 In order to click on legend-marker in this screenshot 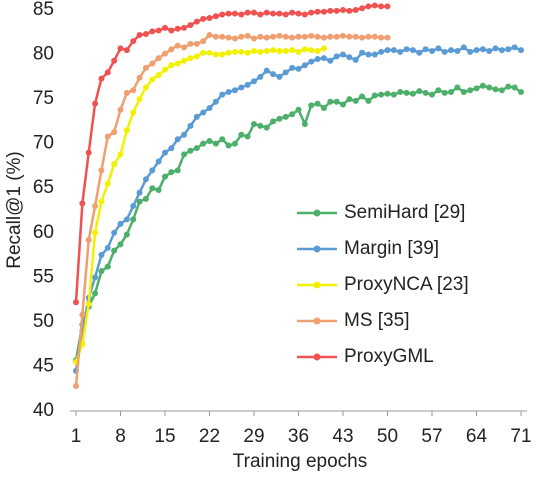, I will do `click(317, 321)`.